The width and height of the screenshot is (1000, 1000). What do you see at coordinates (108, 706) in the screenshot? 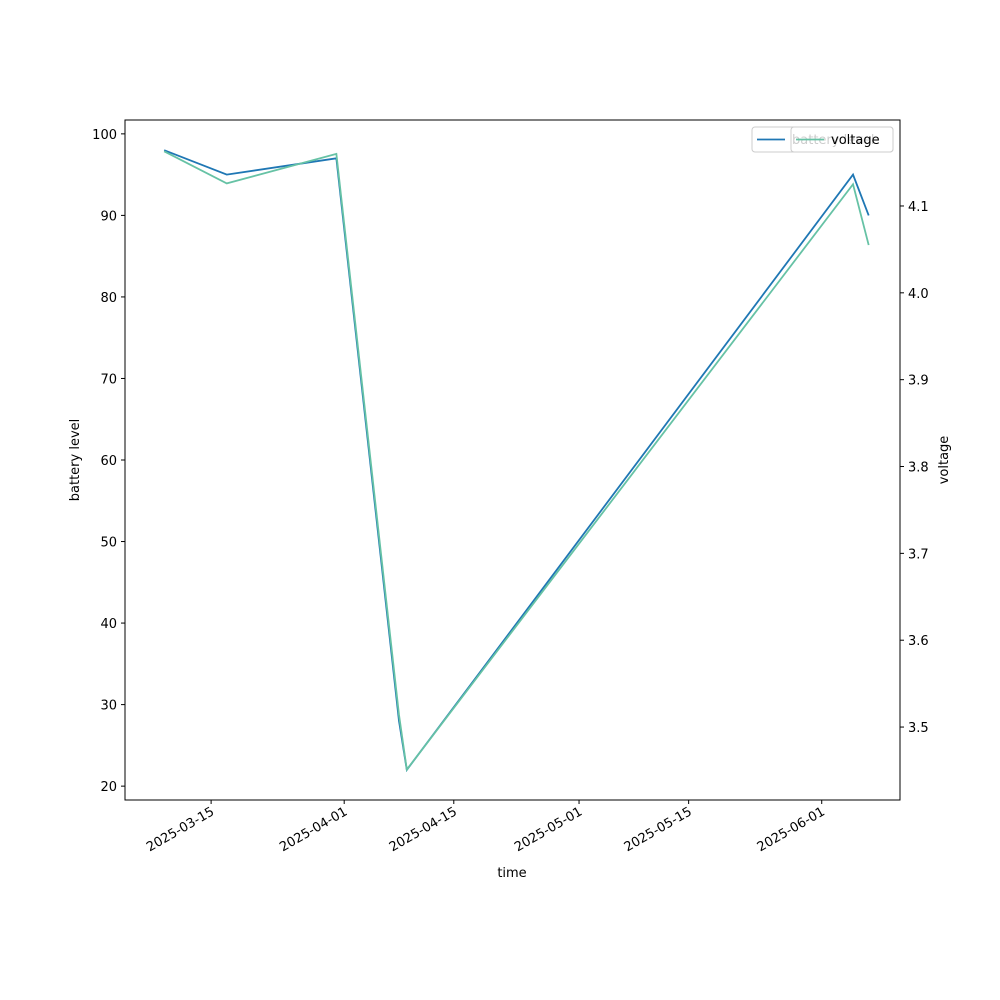
I see `y-tick-label: 30` at bounding box center [108, 706].